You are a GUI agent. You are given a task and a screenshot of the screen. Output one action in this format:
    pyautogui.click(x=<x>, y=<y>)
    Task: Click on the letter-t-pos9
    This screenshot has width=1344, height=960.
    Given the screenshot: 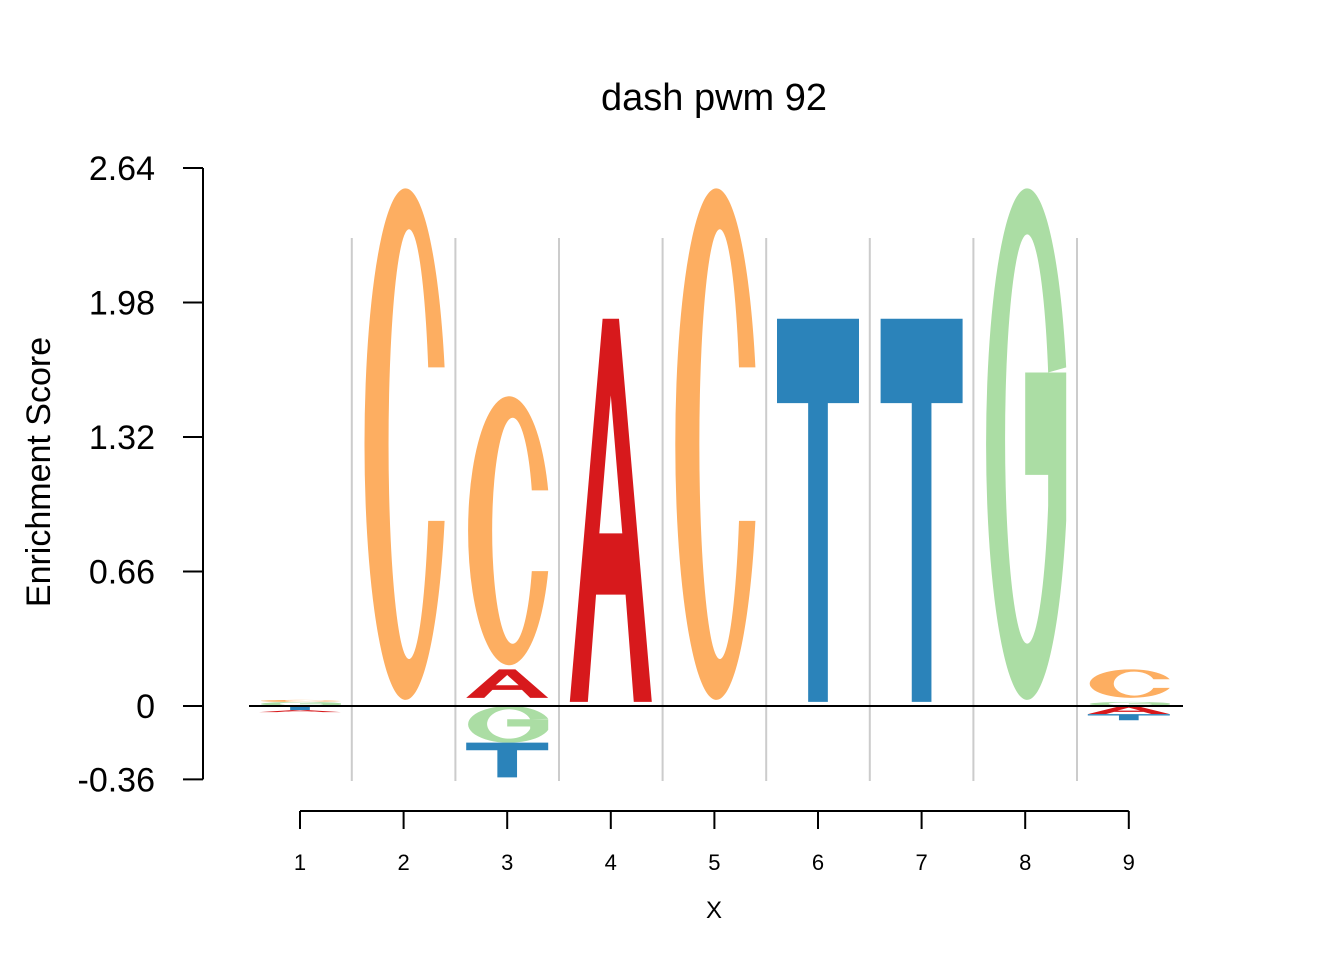 What is the action you would take?
    pyautogui.click(x=1128, y=717)
    